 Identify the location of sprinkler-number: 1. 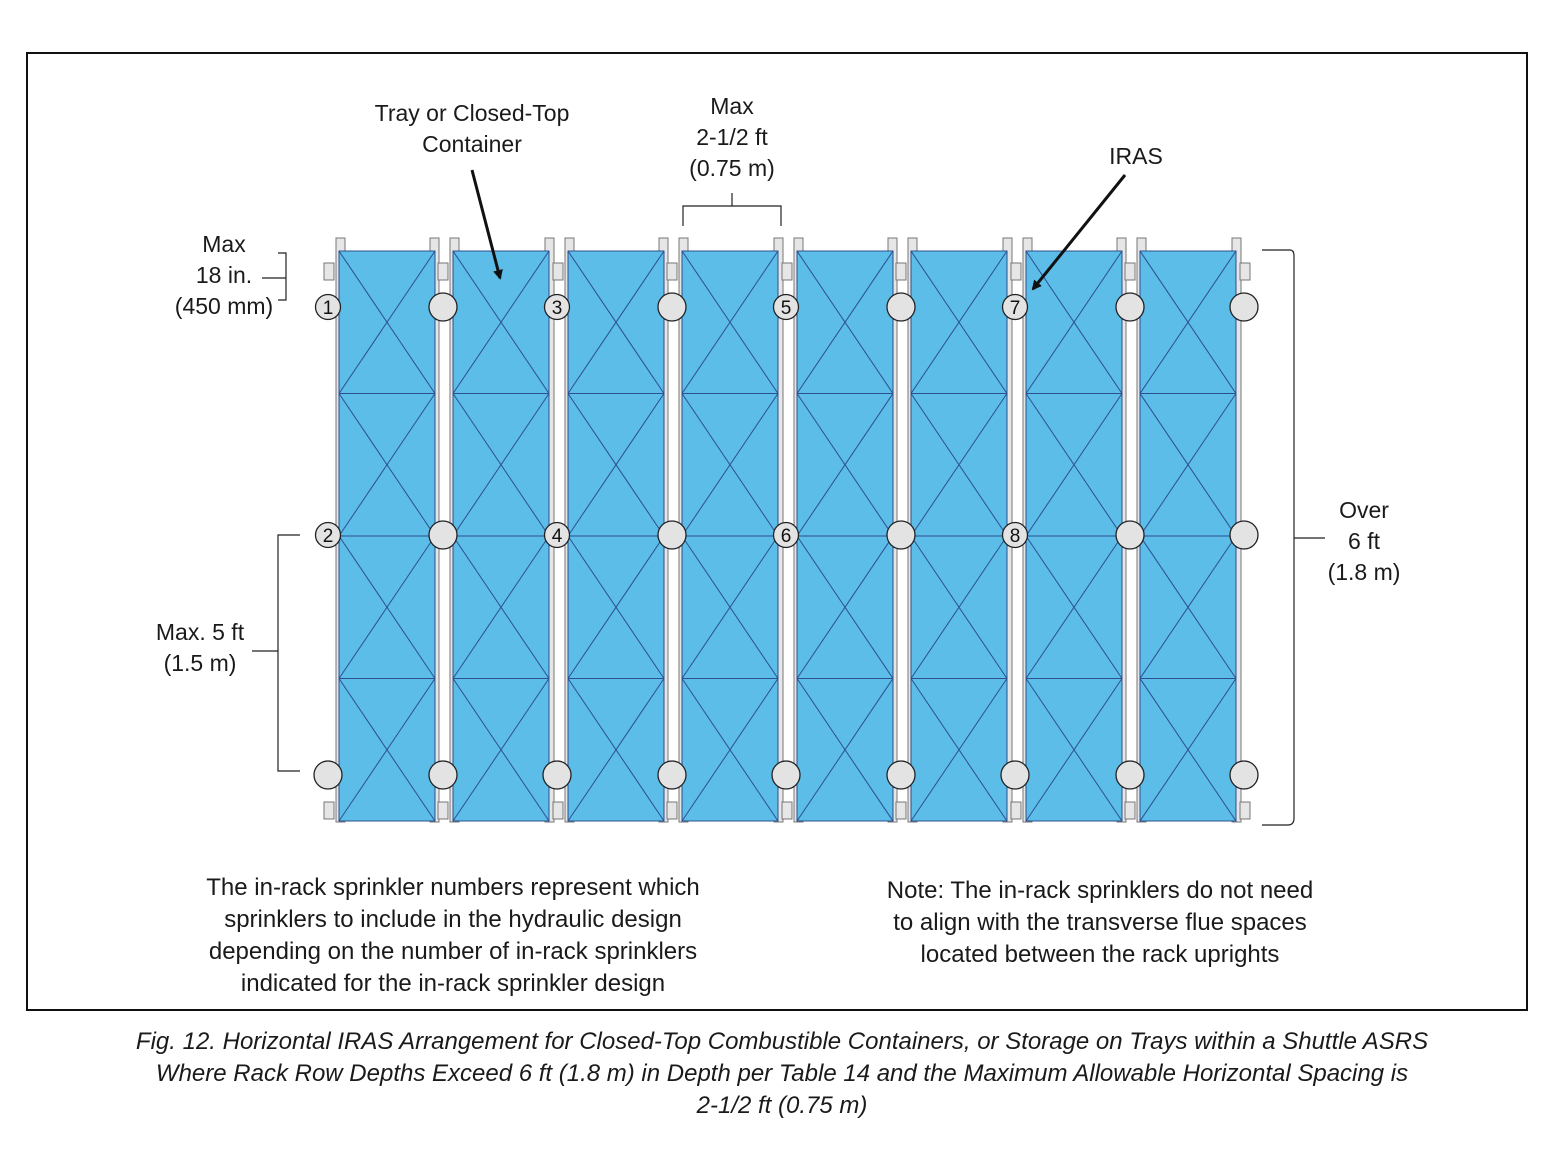
(328, 308).